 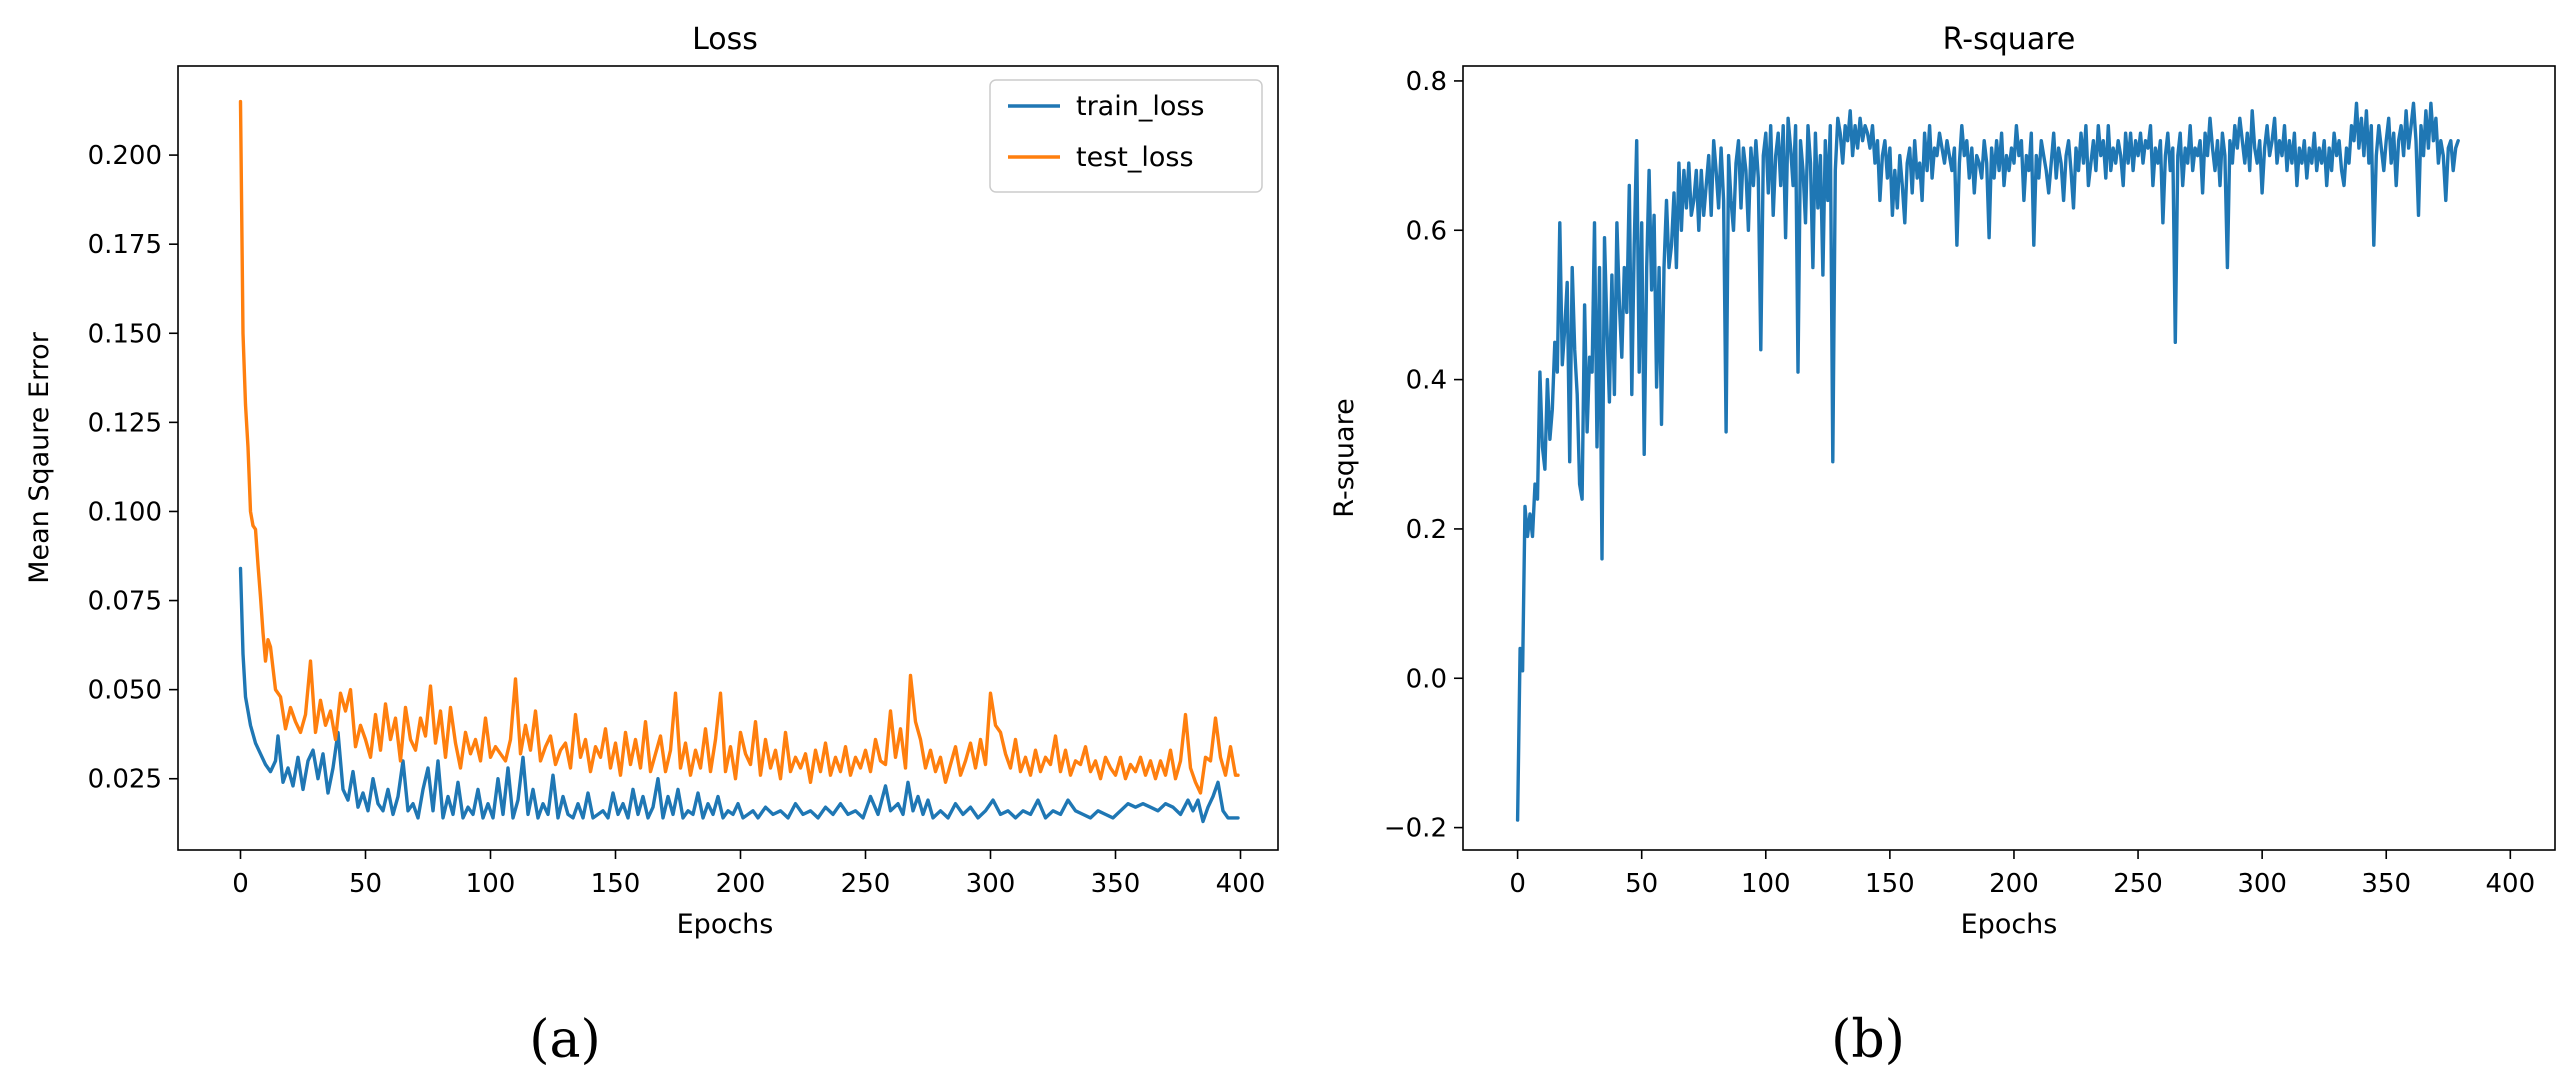 I want to click on y-tick-label: 0.150, so click(x=125, y=334).